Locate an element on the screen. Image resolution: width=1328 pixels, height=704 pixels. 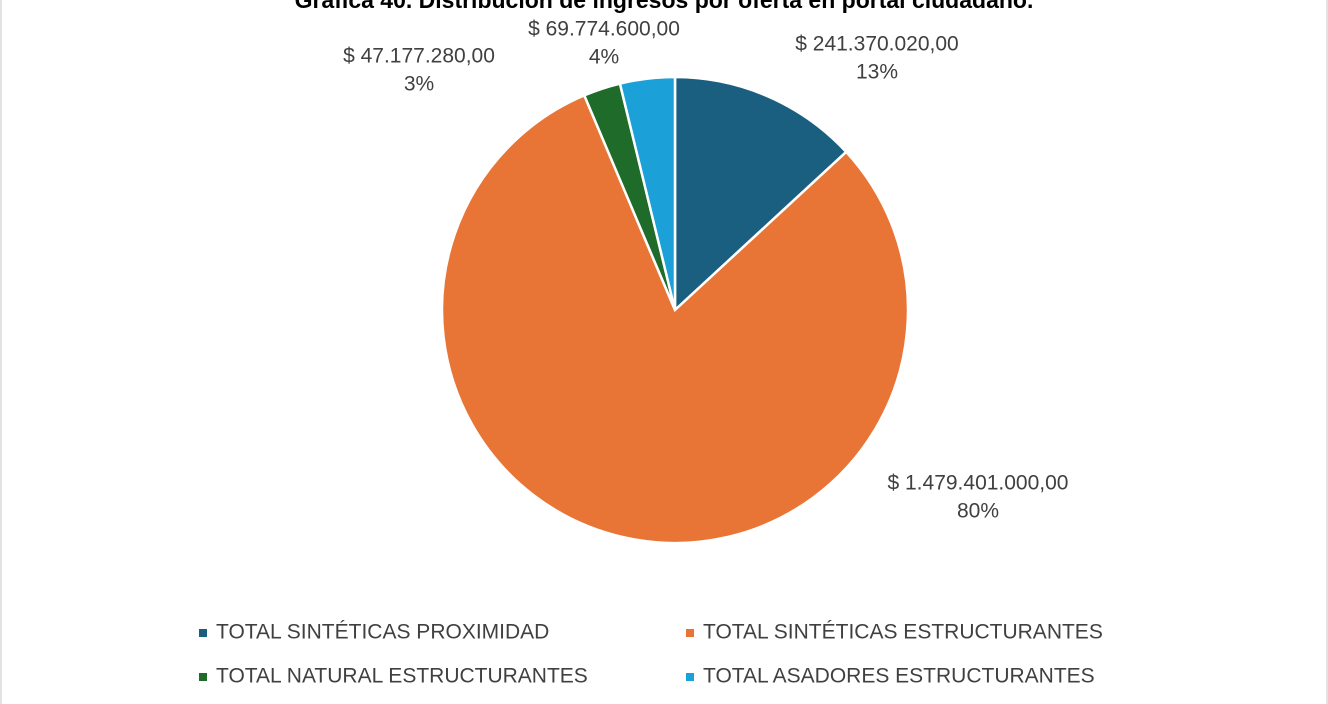
percent-label: 80% is located at coordinates (978, 511).